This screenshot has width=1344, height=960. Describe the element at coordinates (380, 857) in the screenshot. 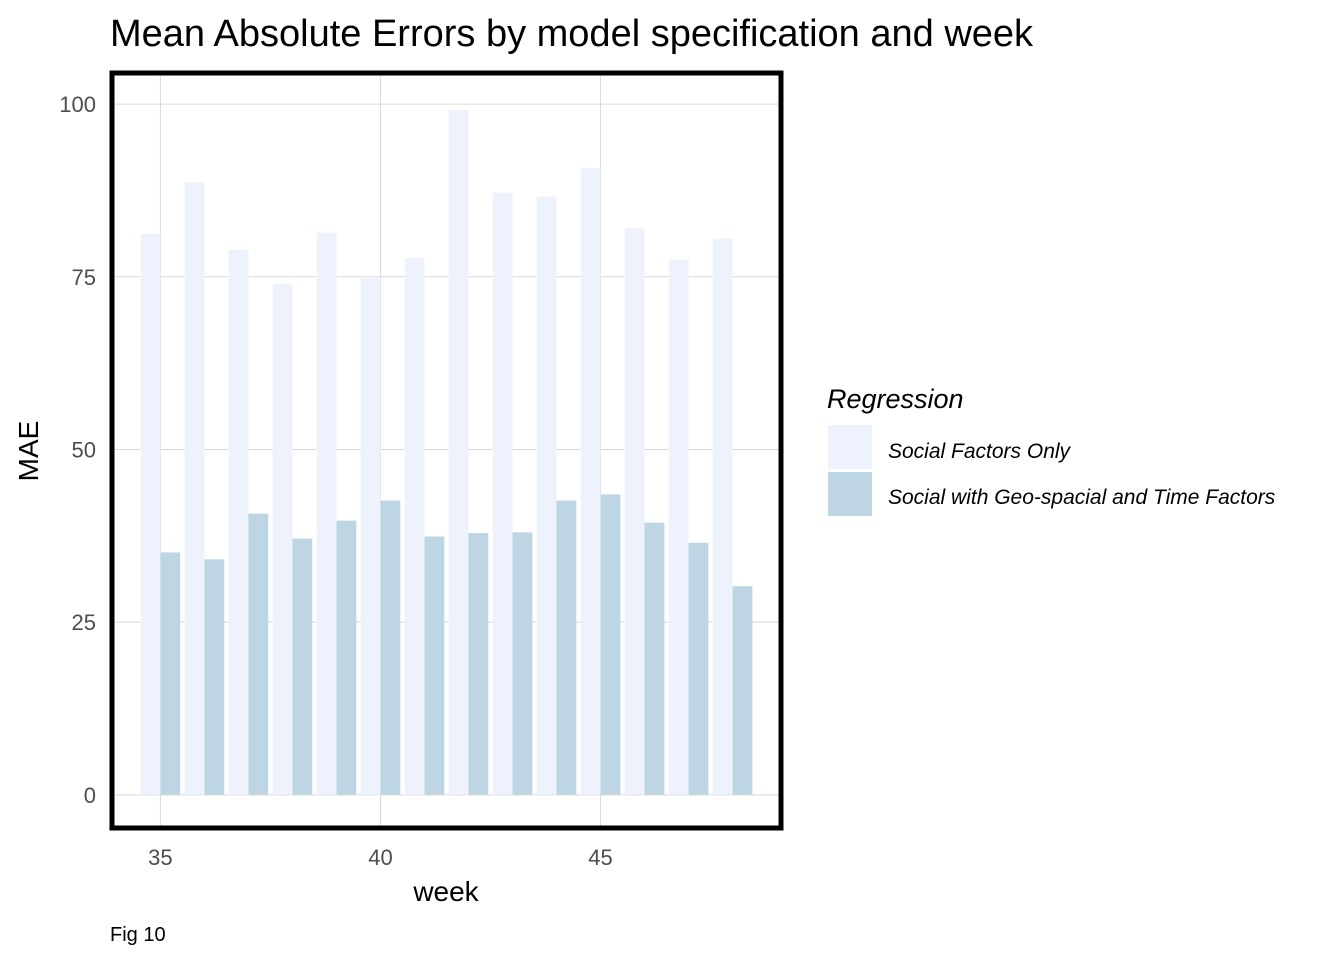

I see `x-tick-label: 40` at that location.